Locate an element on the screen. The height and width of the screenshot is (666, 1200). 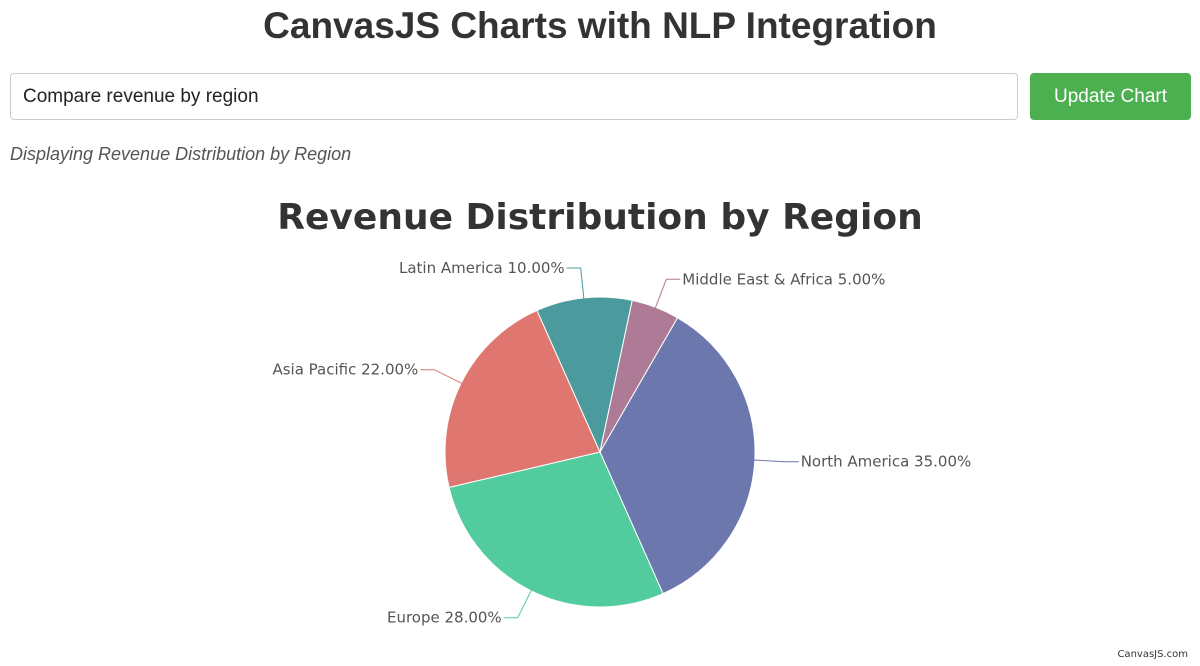
credit-link: CanvasJS.com is located at coordinates (1152, 654).